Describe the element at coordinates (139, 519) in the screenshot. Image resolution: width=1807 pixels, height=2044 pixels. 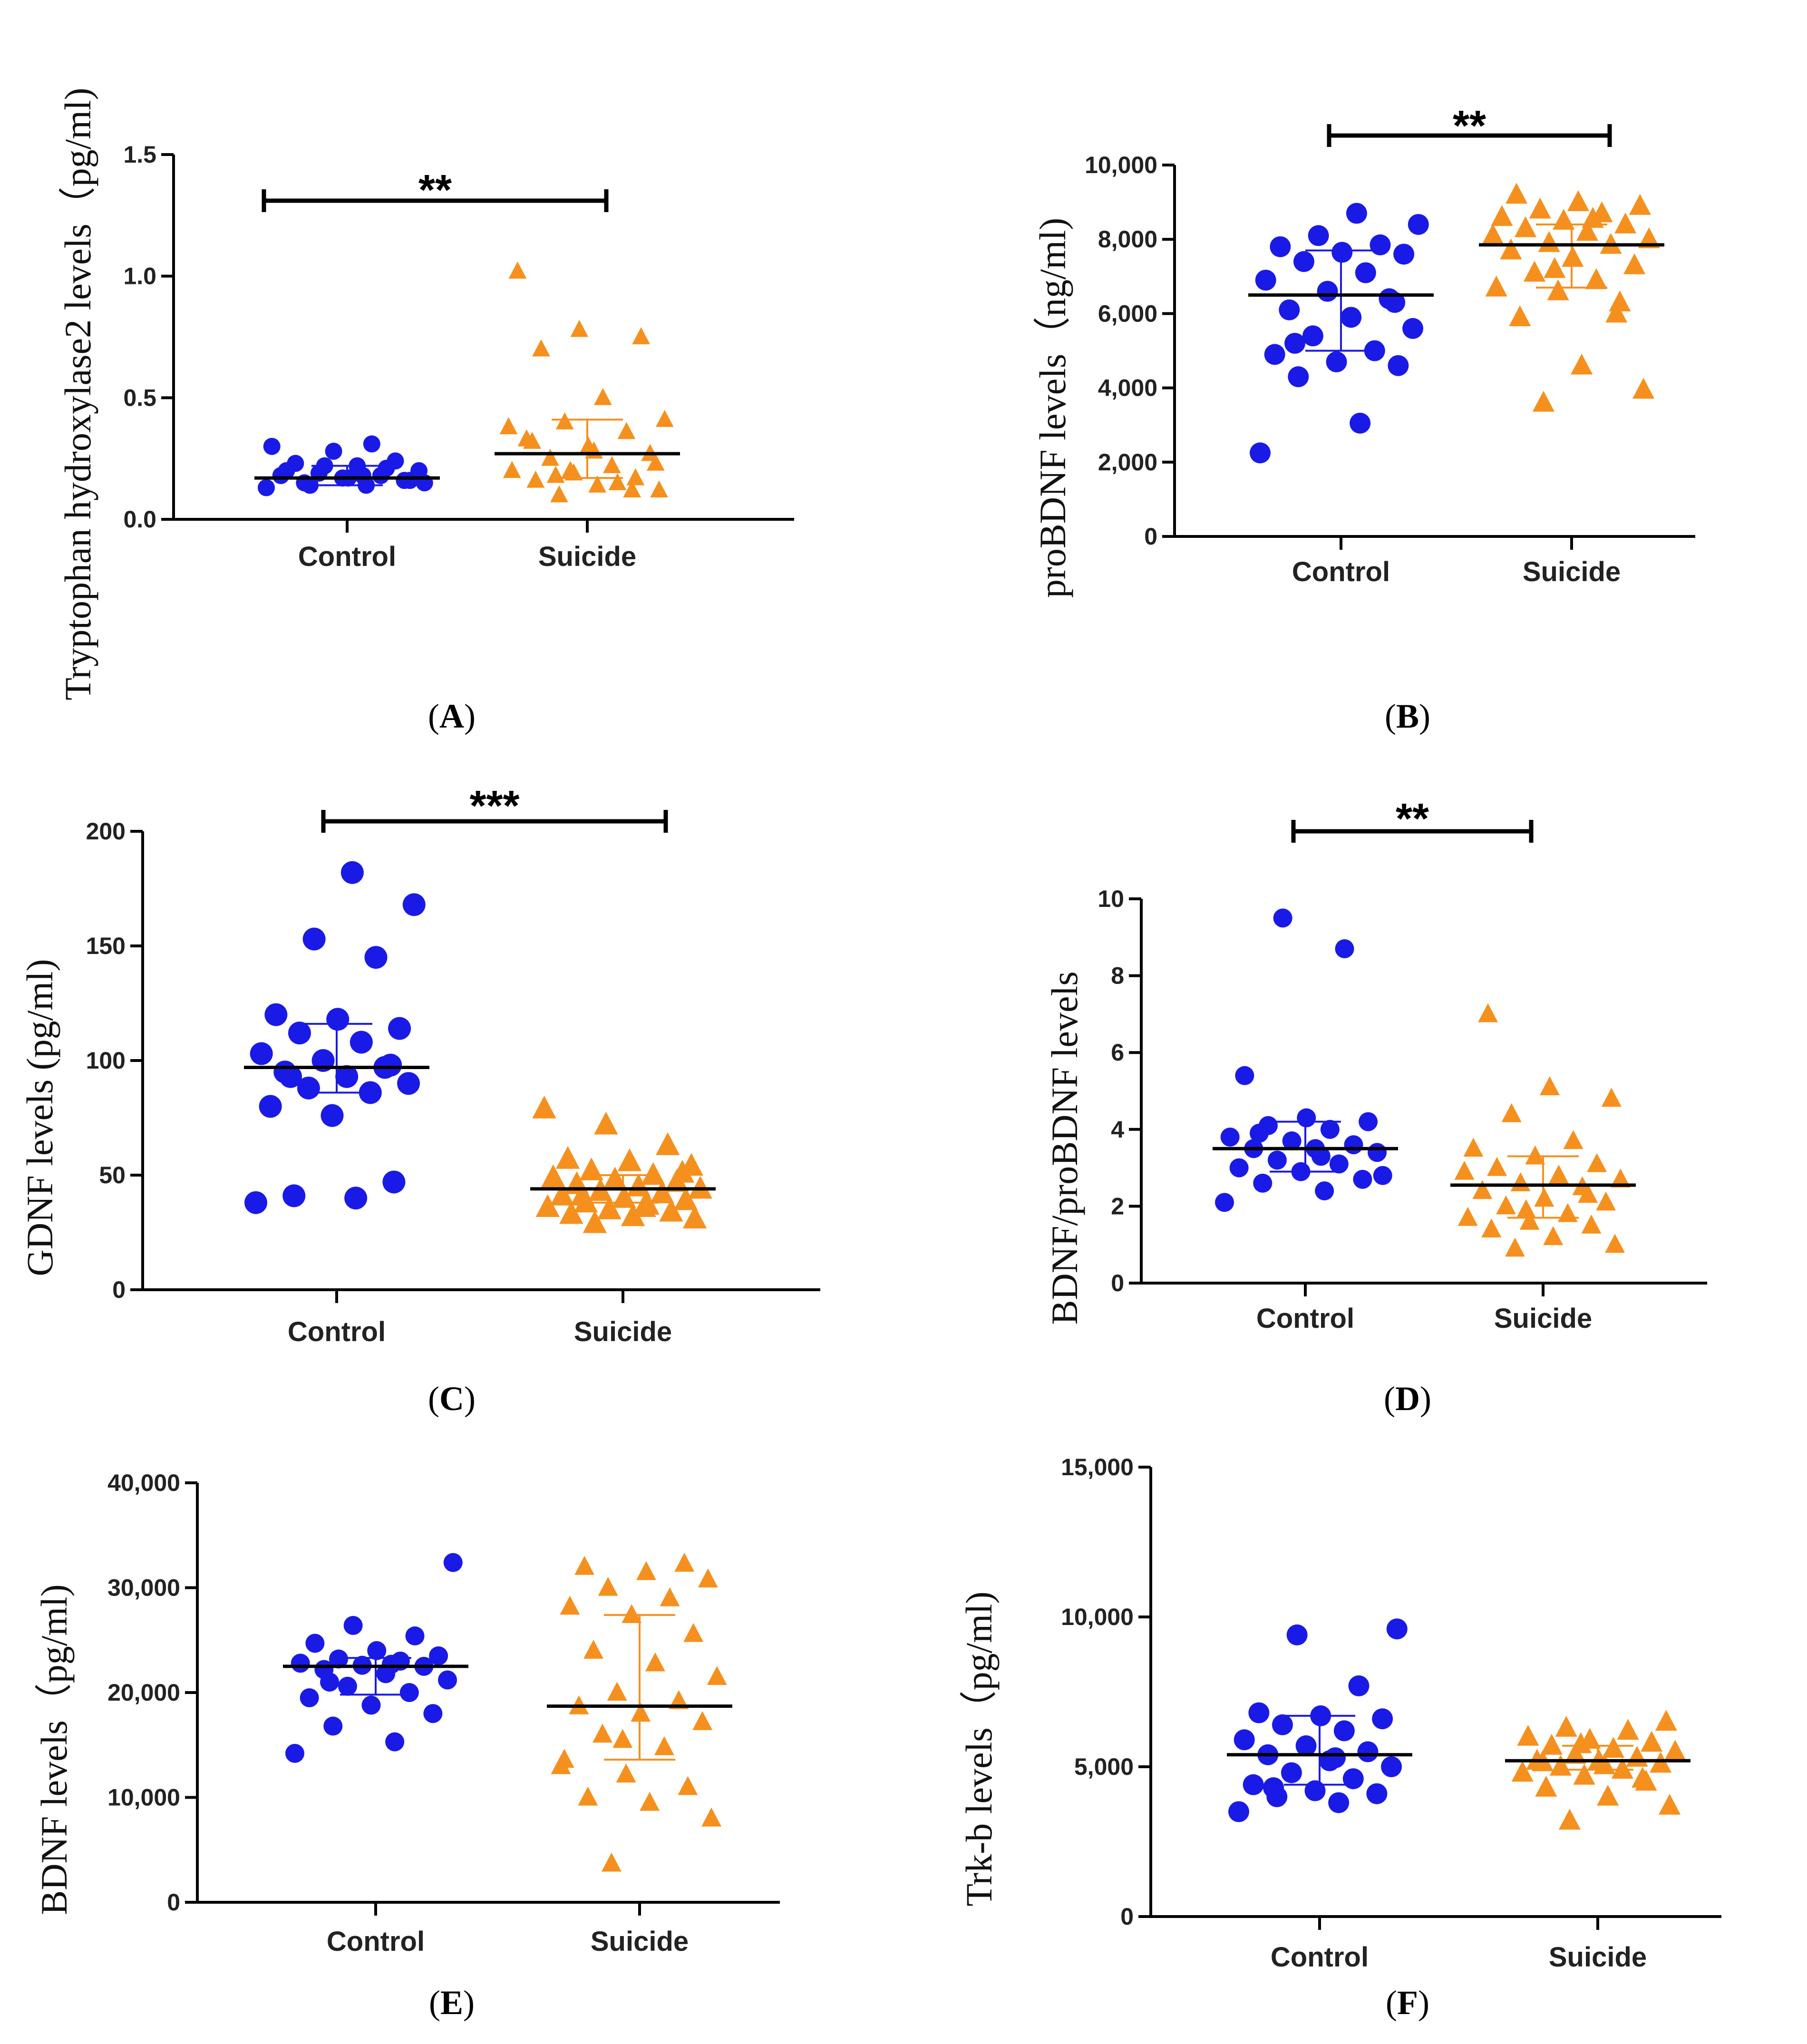
I see `panel-a-ytick-label: 0.0` at that location.